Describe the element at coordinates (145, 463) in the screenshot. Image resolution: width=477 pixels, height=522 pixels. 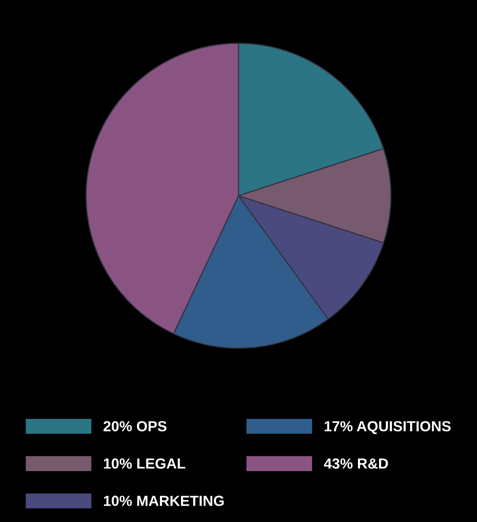
I see `legend-label: 10% LEGAL` at that location.